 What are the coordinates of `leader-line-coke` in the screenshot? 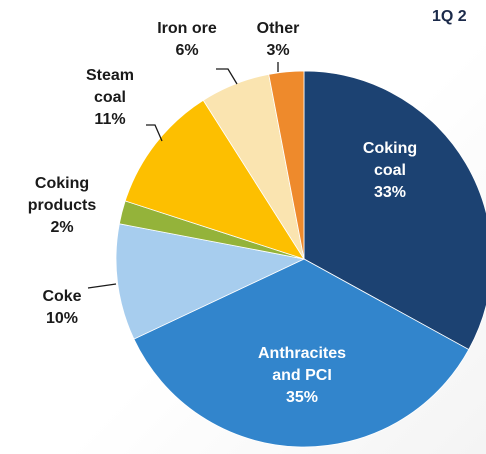 It's located at (102, 286).